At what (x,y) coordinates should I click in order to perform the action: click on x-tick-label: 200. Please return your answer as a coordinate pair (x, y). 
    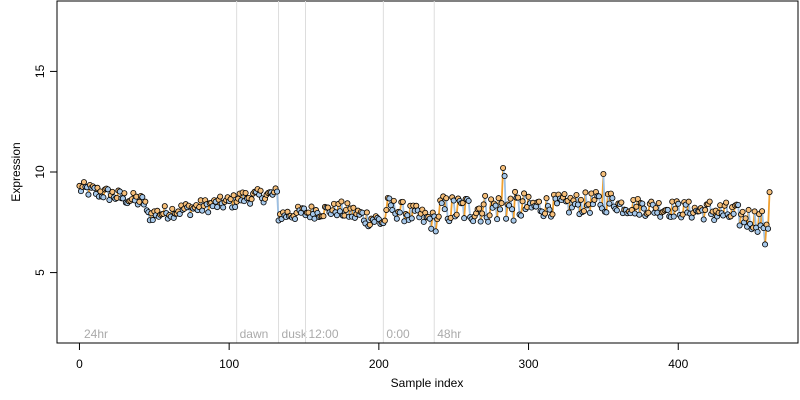
    Looking at the image, I should click on (379, 364).